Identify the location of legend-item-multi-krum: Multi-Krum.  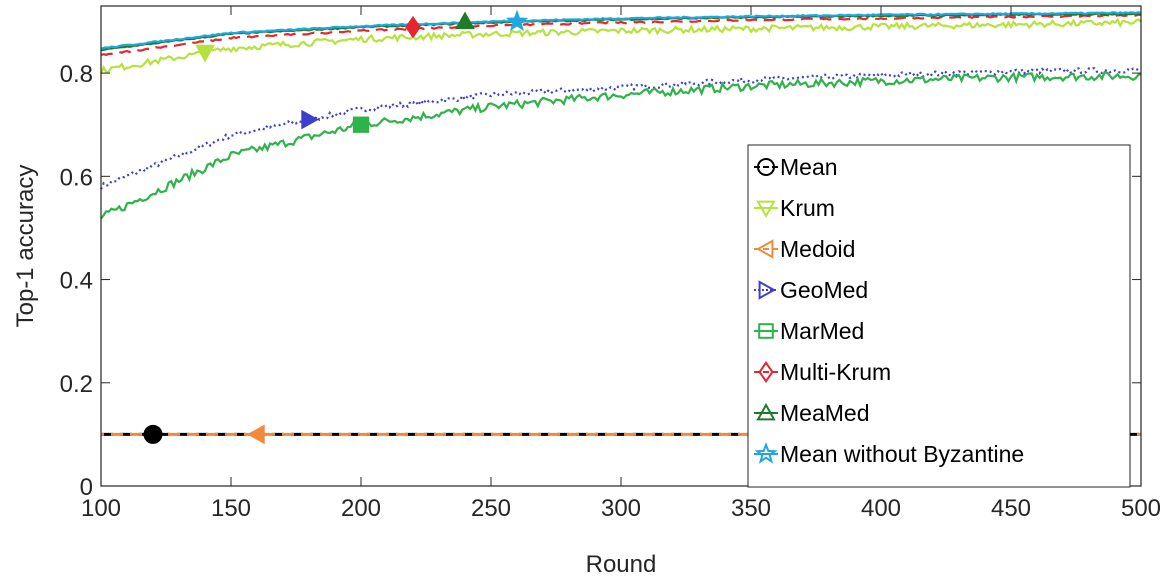
(822, 372).